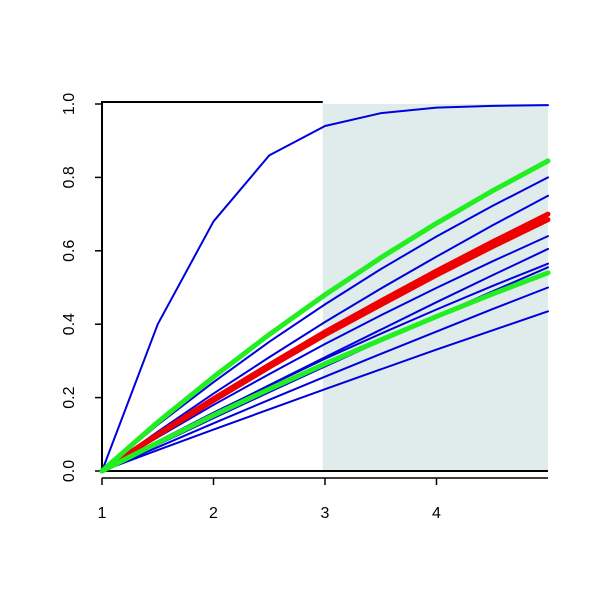 Image resolution: width=600 pixels, height=605 pixels. I want to click on y-tick-label: 0.8, so click(69, 177).